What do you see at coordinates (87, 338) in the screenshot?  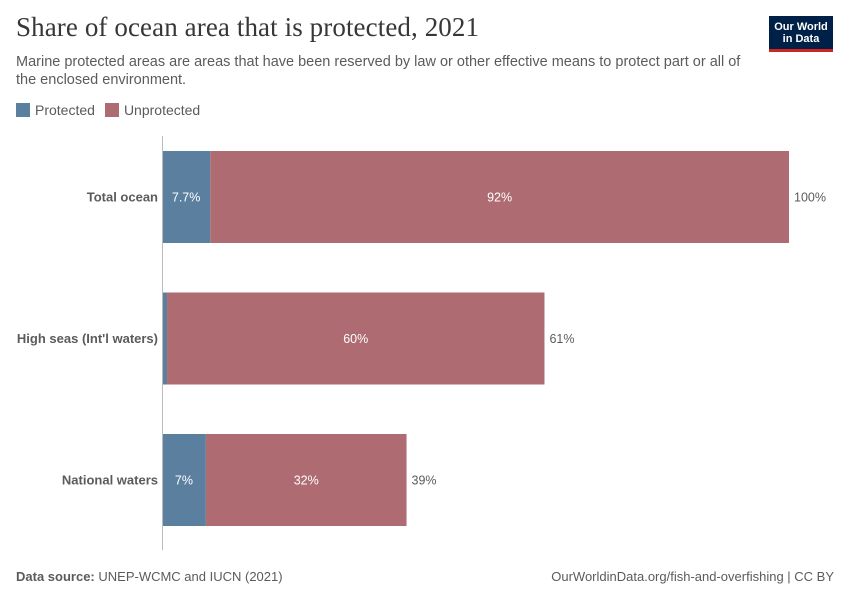 I see `category-label-high-seas-int-l-waters: High seas (Int'l waters)` at bounding box center [87, 338].